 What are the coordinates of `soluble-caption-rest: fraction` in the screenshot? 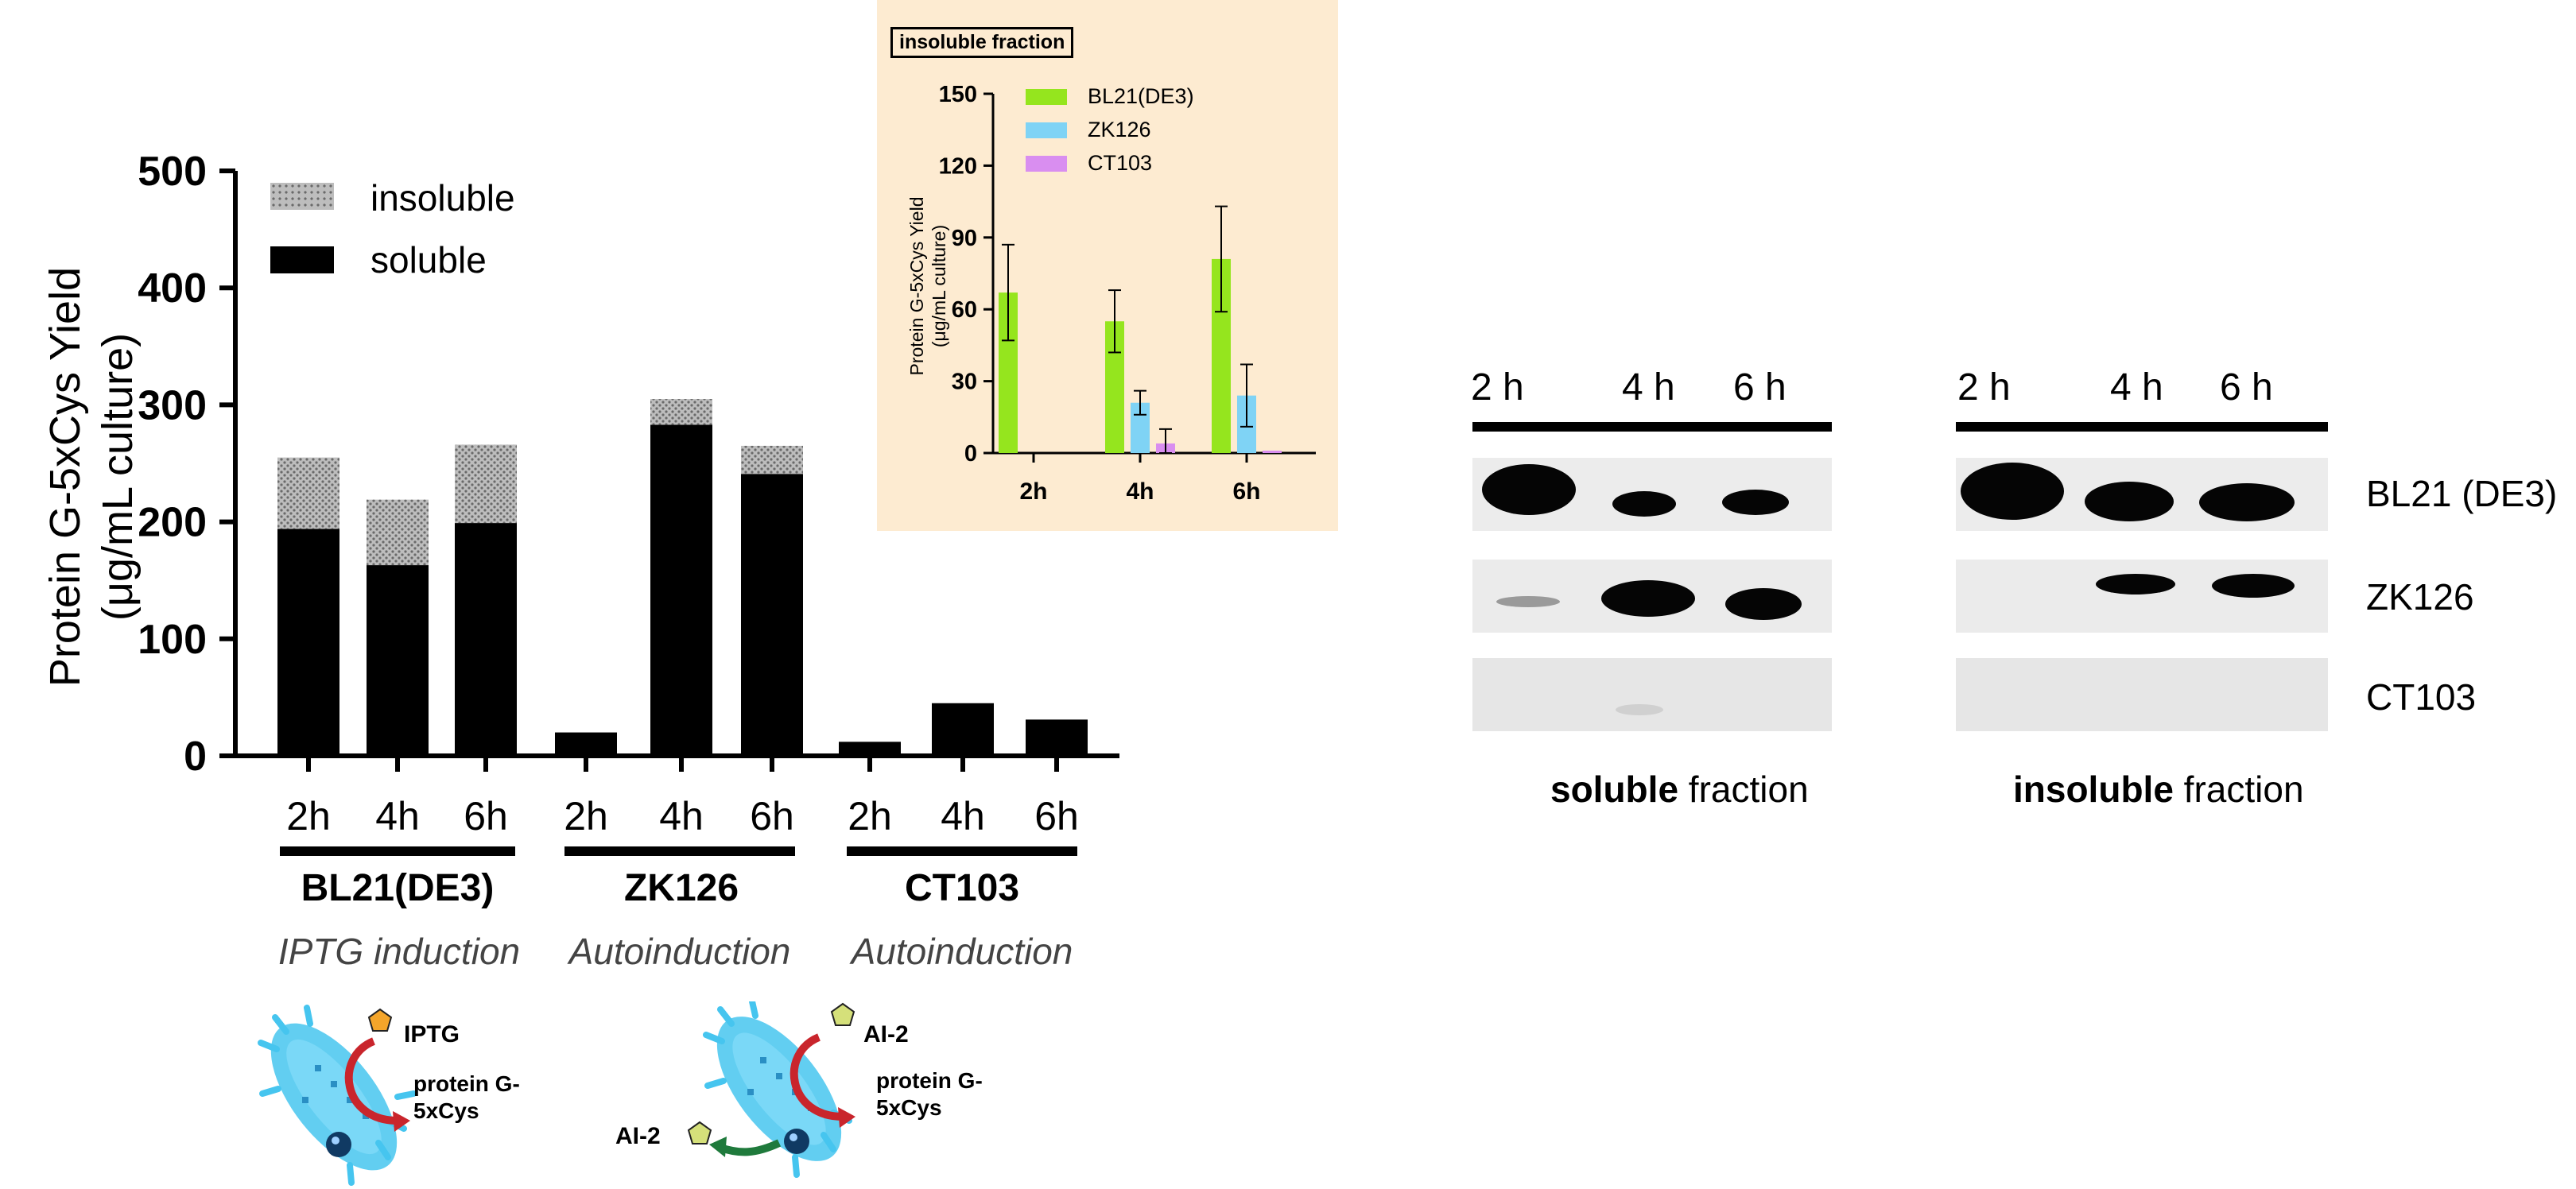 It's located at (1744, 789).